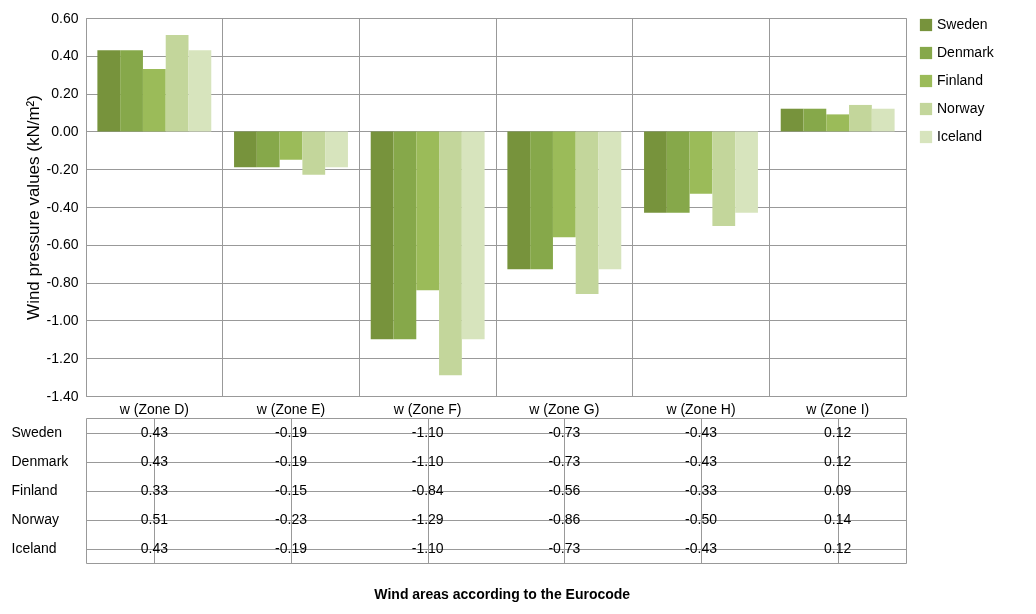 This screenshot has height=614, width=1036. Describe the element at coordinates (33, 207) in the screenshot. I see `y-axis-title: Wind pressure values (kN/m²)` at that location.